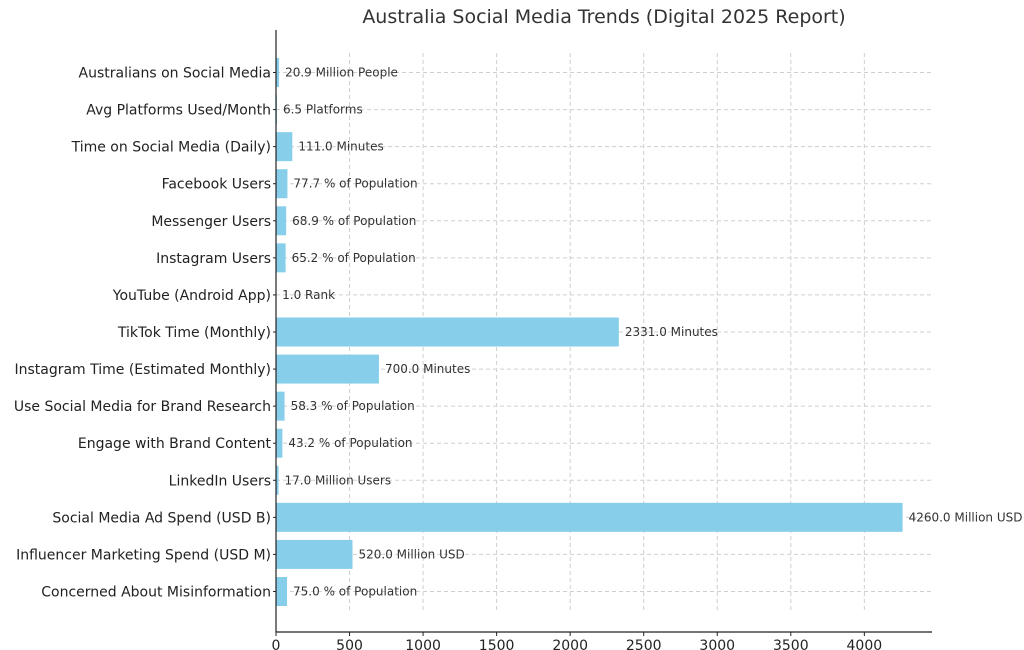 This screenshot has width=1024, height=650. I want to click on category-label: Engage with Brand Content, so click(175, 444).